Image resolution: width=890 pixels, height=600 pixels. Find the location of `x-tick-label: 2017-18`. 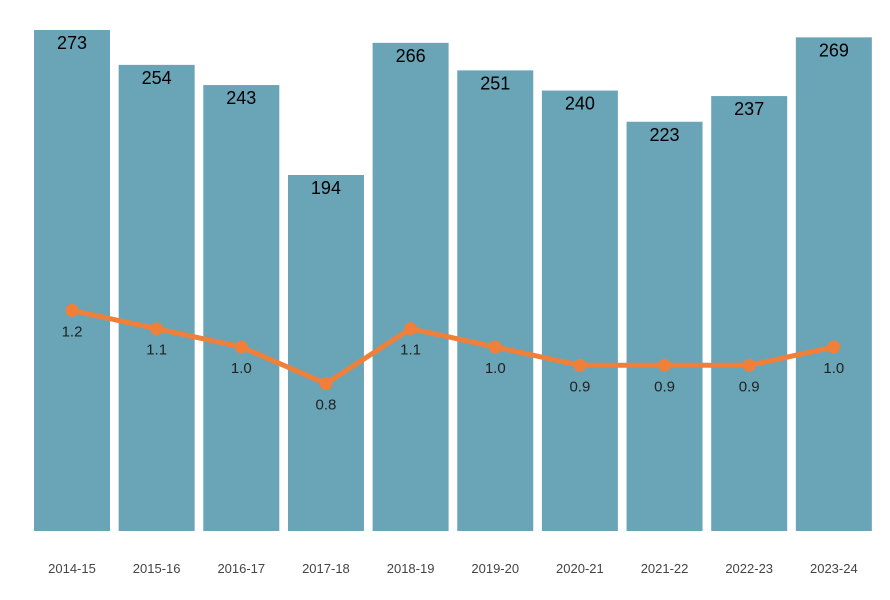

x-tick-label: 2017-18 is located at coordinates (326, 568).